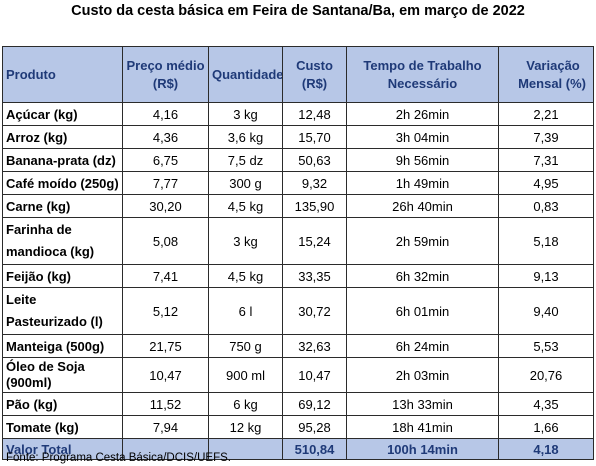 This screenshot has width=596, height=466. I want to click on cell-preco: 30,20, so click(165, 206).